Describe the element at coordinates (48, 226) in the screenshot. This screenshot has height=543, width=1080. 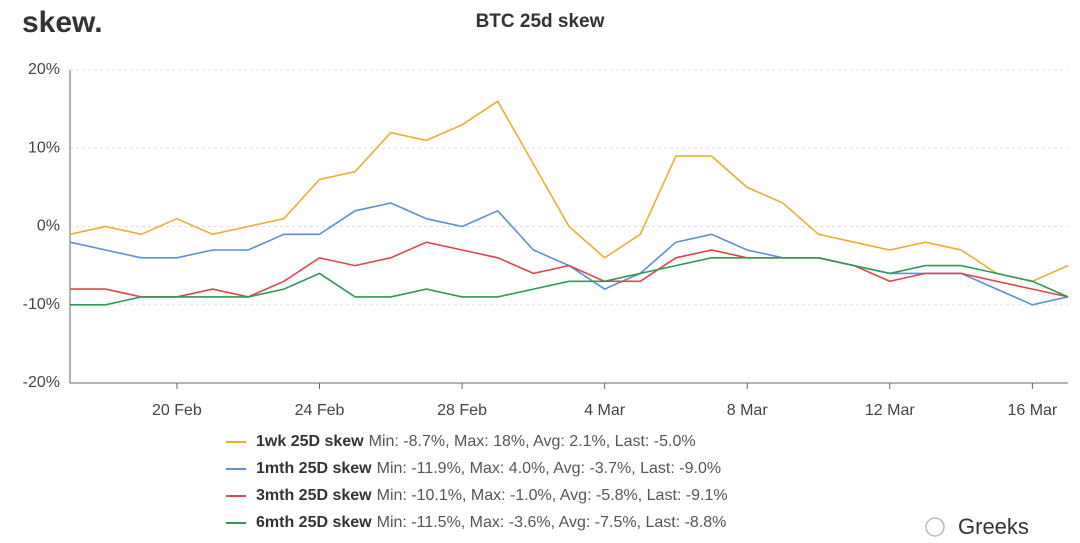
I see `y-tick-label: 0%` at that location.